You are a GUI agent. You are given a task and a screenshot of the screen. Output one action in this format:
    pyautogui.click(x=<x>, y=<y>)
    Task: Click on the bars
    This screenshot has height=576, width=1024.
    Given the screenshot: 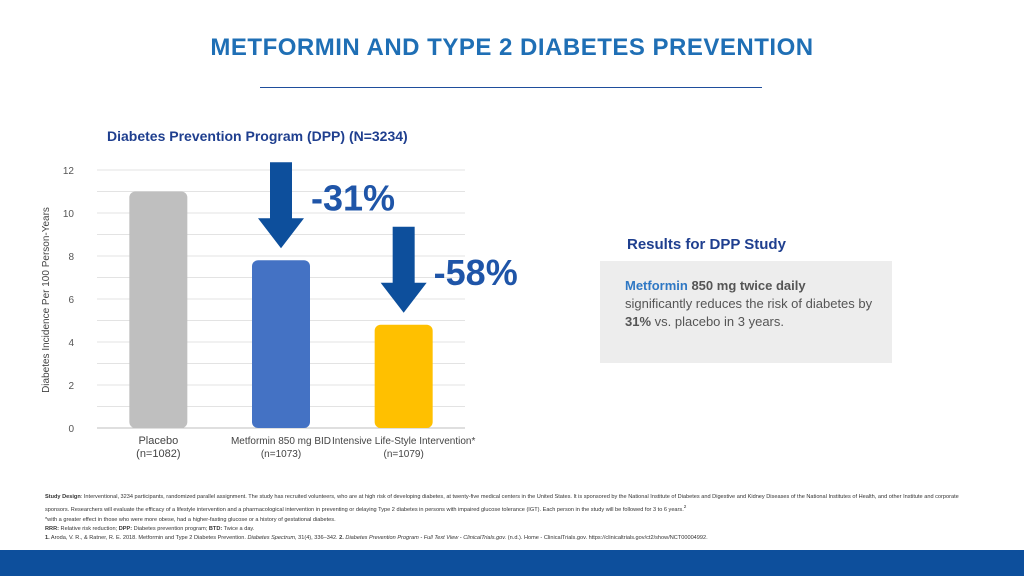 What is the action you would take?
    pyautogui.click(x=281, y=309)
    